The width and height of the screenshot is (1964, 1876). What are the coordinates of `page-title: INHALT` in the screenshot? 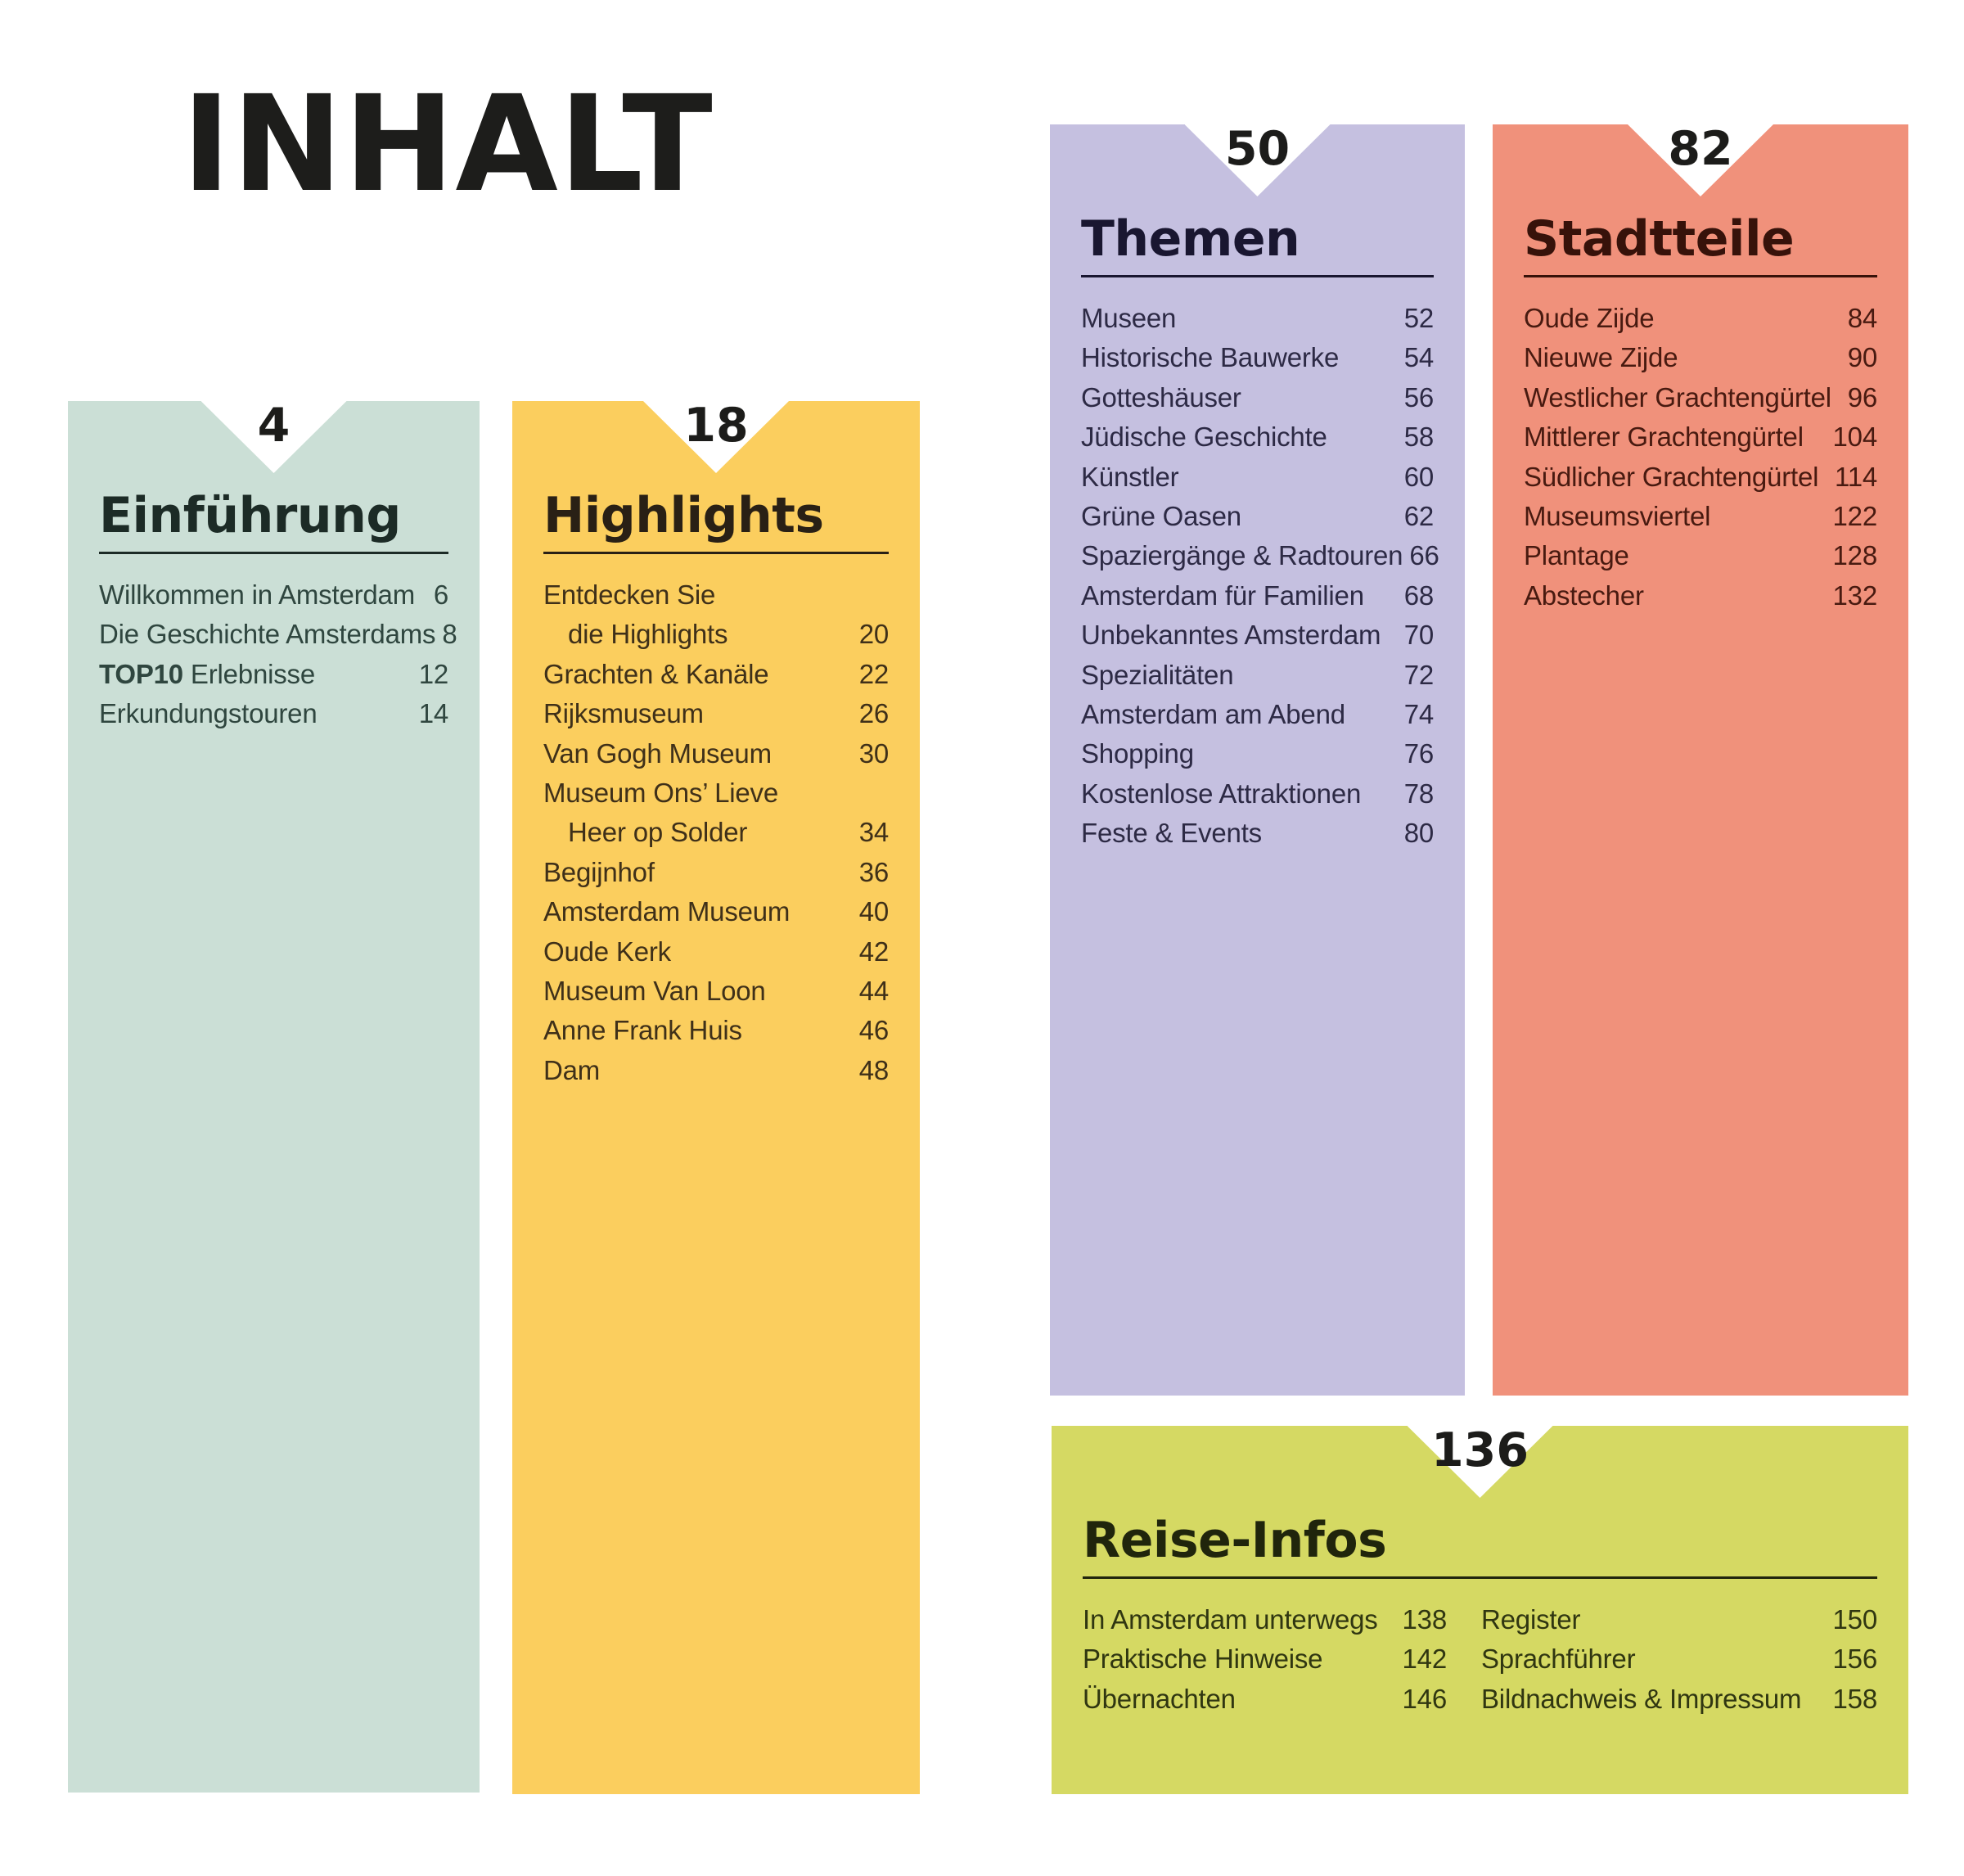 It's located at (448, 145).